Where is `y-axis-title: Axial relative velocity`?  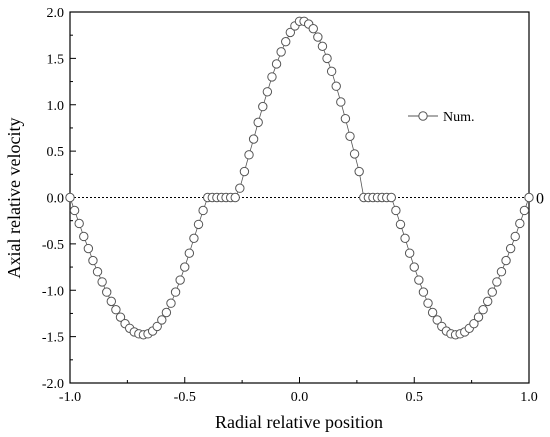 y-axis-title: Axial relative velocity is located at coordinates (14, 198).